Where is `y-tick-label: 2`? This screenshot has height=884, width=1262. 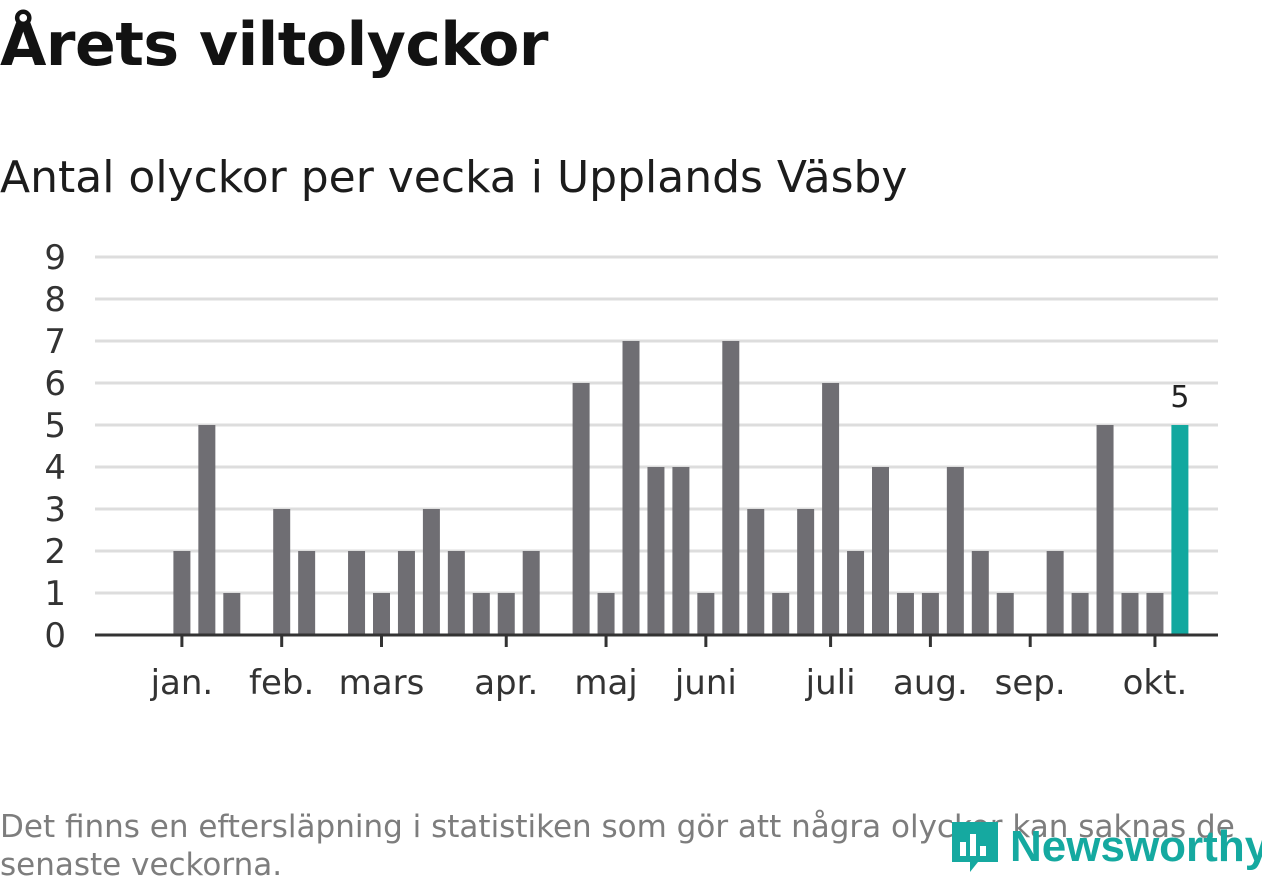
y-tick-label: 2 is located at coordinates (55, 552).